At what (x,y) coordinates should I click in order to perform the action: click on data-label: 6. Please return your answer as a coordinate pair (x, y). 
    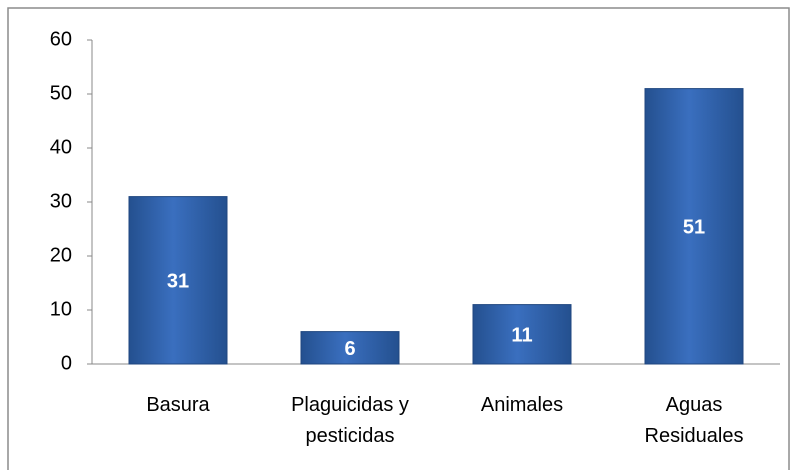
    Looking at the image, I should click on (349, 349).